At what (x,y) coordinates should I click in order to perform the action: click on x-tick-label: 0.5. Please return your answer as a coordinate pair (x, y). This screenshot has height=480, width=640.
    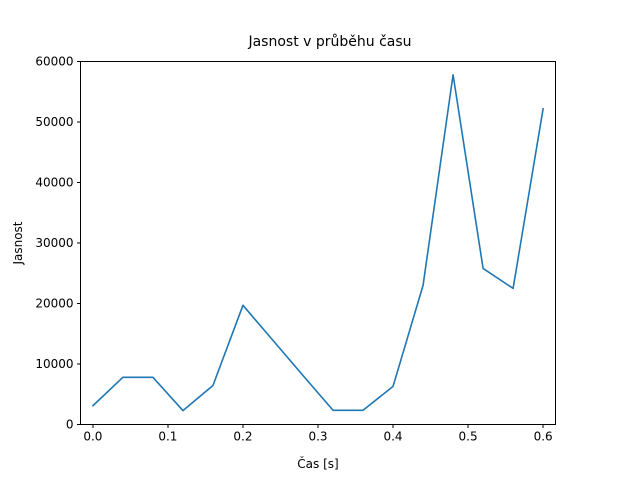
    Looking at the image, I should click on (468, 436).